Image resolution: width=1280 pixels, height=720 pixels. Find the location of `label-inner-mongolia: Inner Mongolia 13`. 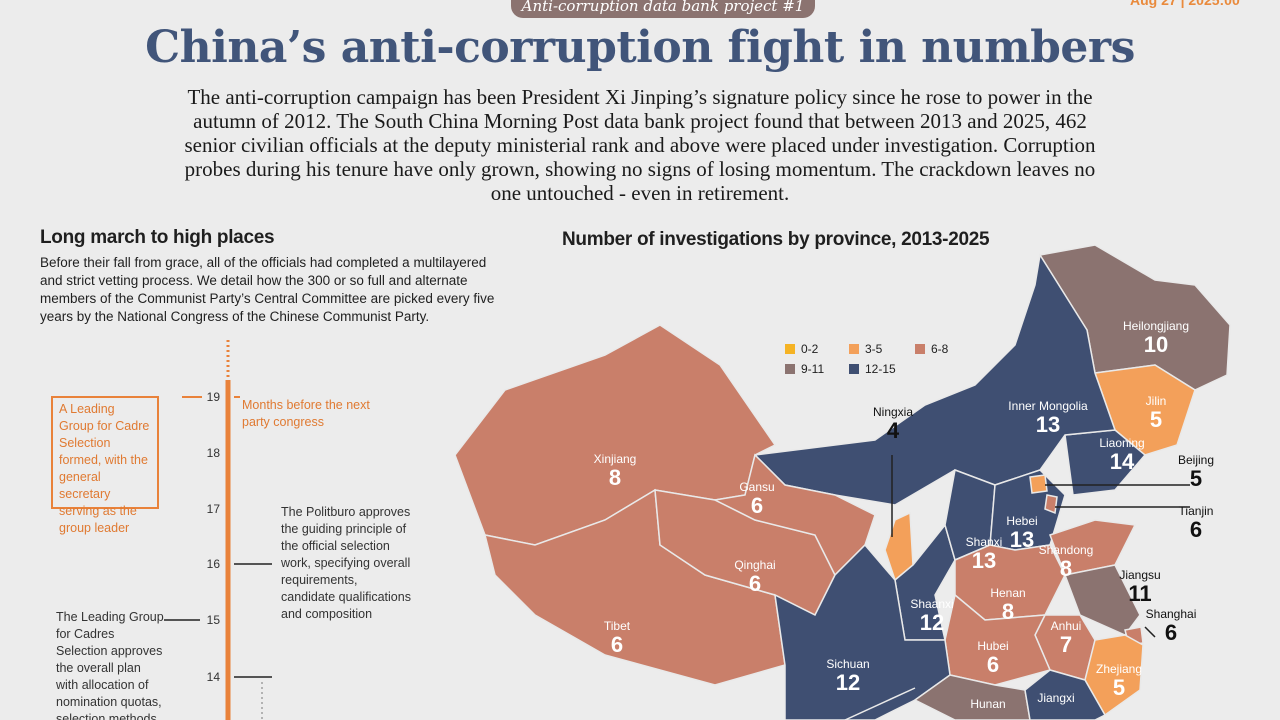

label-inner-mongolia: Inner Mongolia 13 is located at coordinates (1048, 418).